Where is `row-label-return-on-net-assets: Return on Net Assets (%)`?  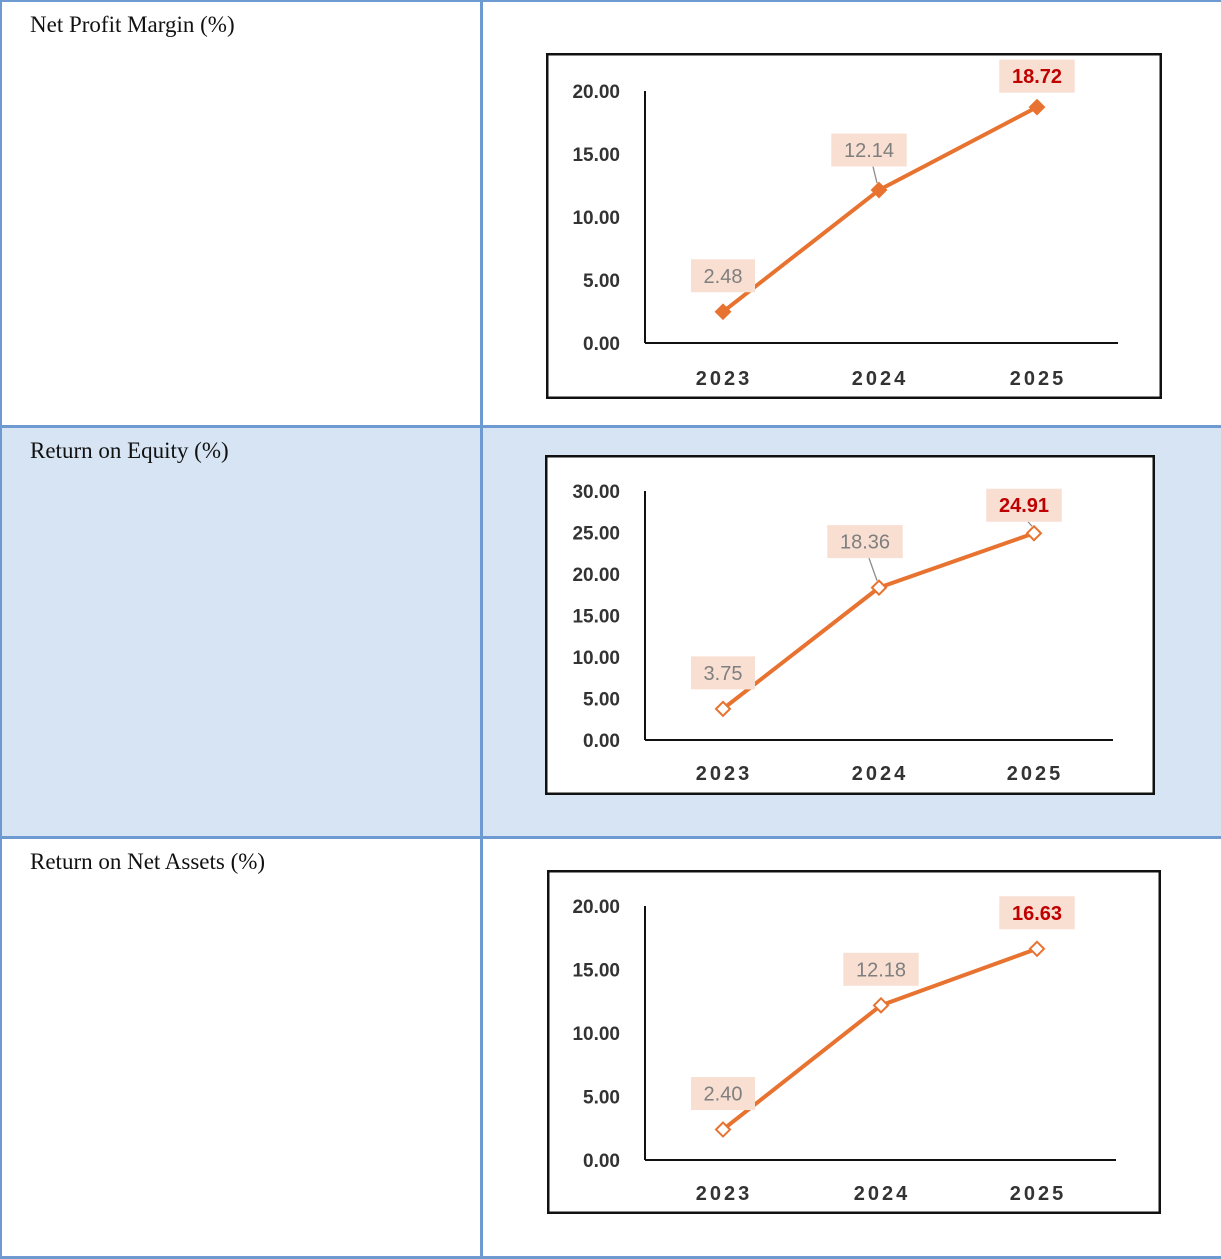 row-label-return-on-net-assets: Return on Net Assets (%) is located at coordinates (148, 861).